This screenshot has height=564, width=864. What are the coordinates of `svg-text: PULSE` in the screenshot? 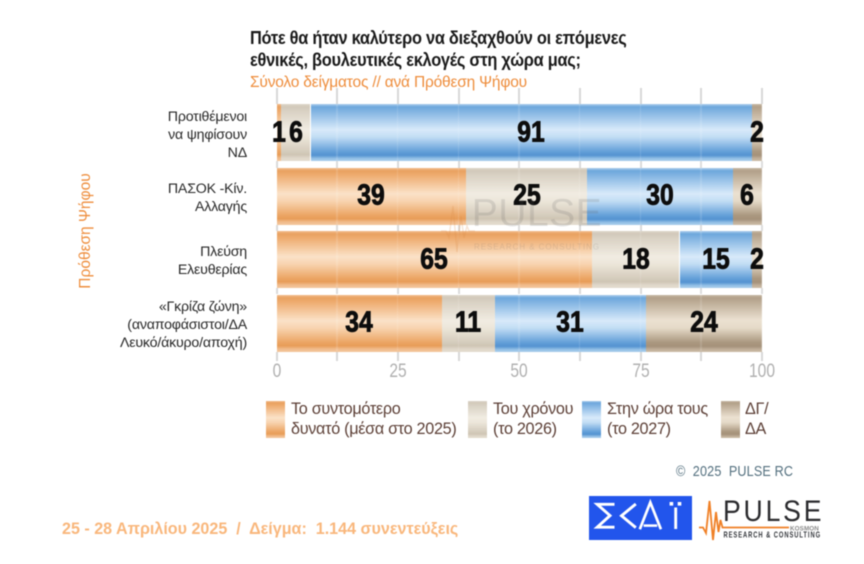 It's located at (773, 512).